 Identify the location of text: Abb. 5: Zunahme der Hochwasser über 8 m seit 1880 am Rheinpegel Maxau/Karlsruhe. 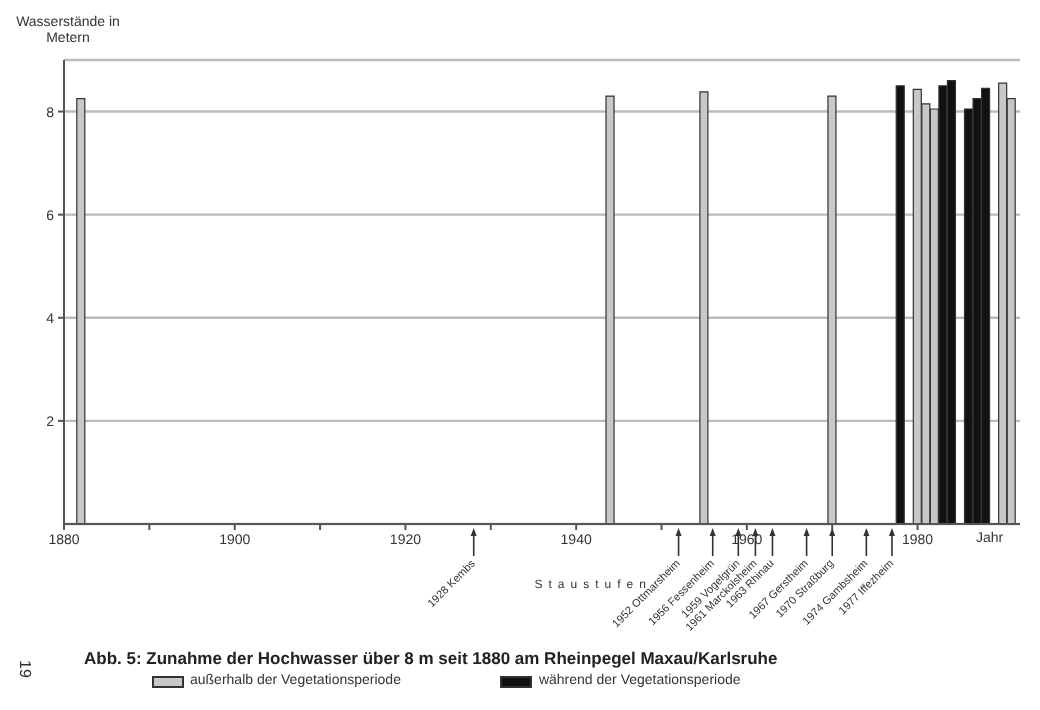
(431, 658).